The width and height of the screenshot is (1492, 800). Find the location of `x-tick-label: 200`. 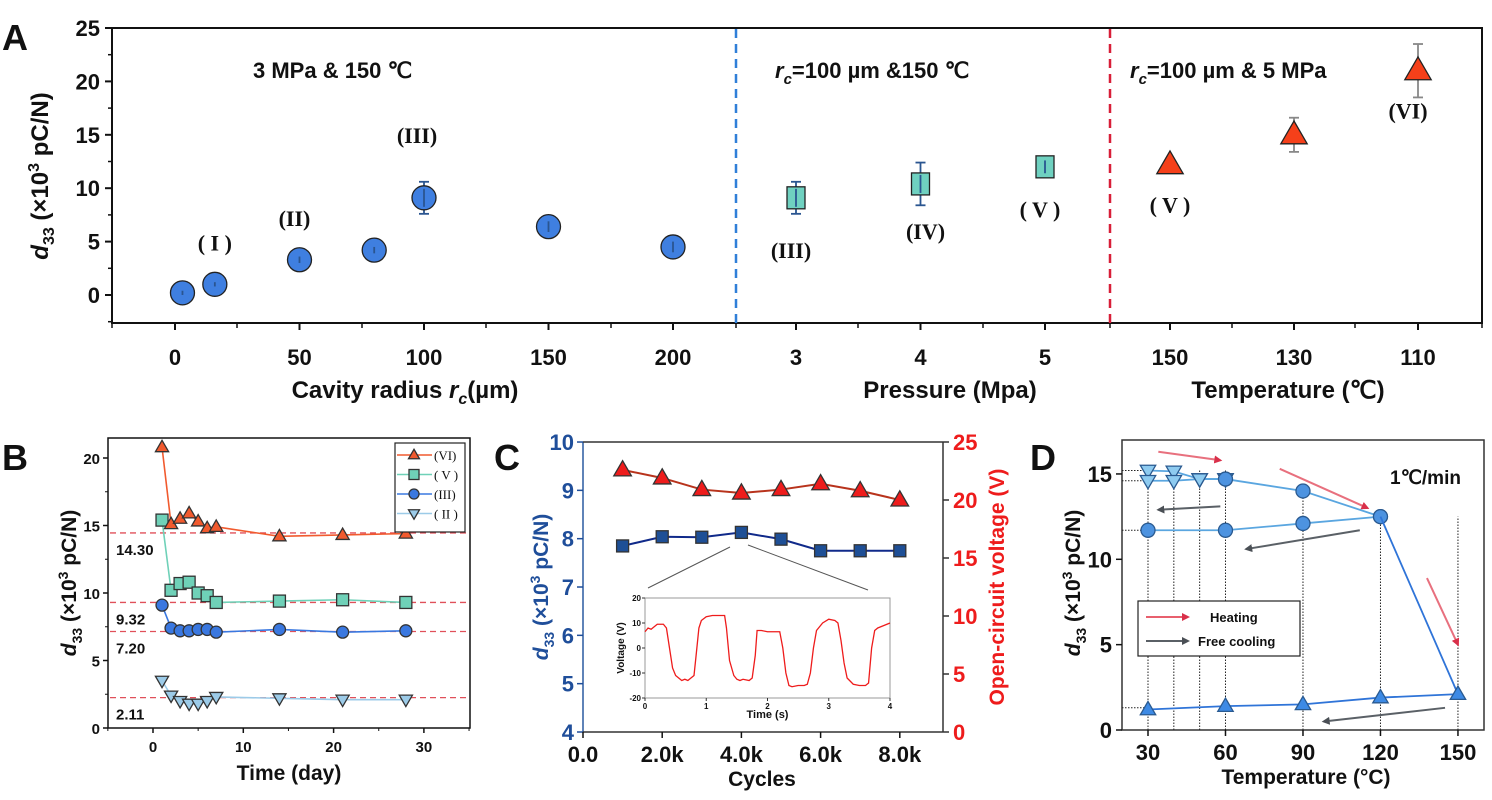

x-tick-label: 200 is located at coordinates (673, 357).